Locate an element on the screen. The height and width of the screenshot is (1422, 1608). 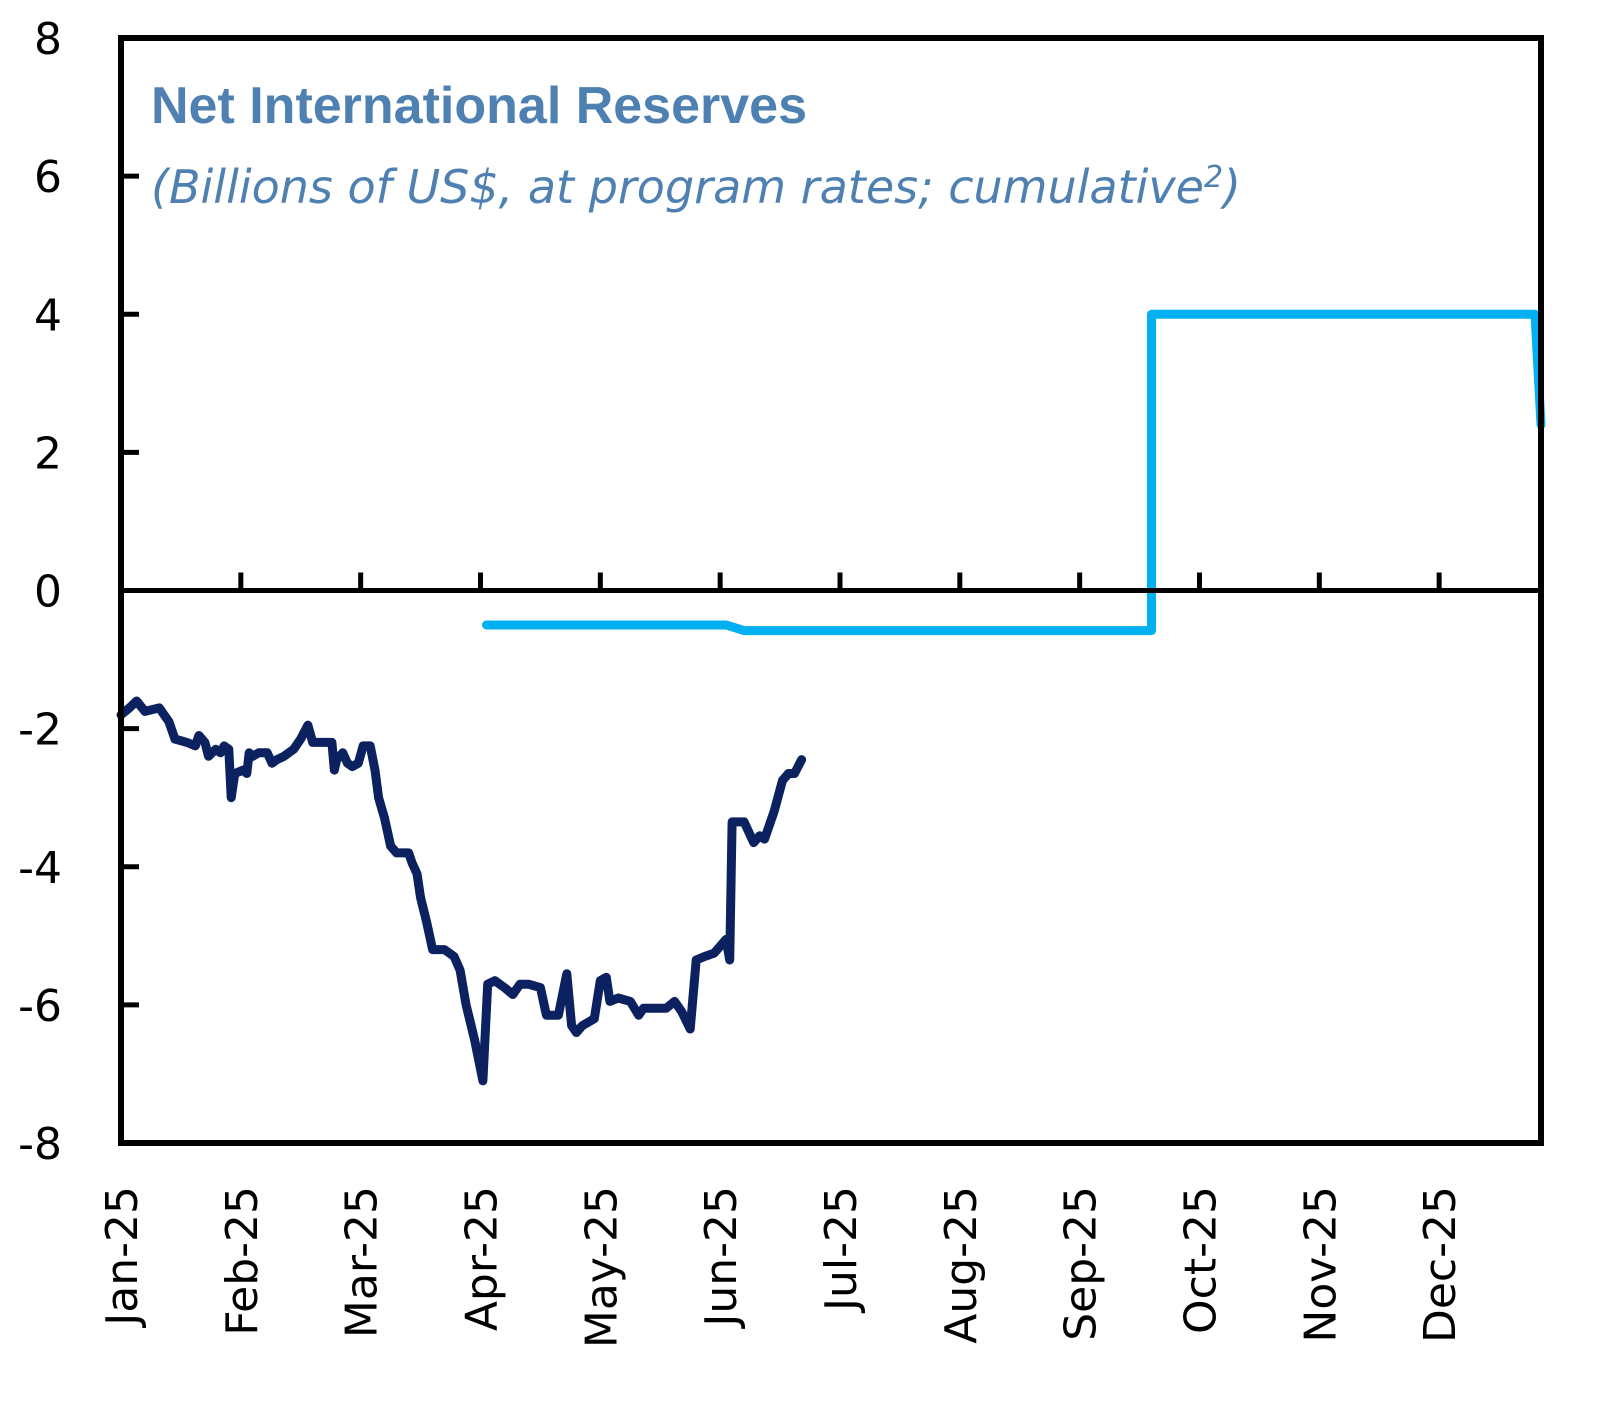
y-tick-label: -8 is located at coordinates (40, 1144).